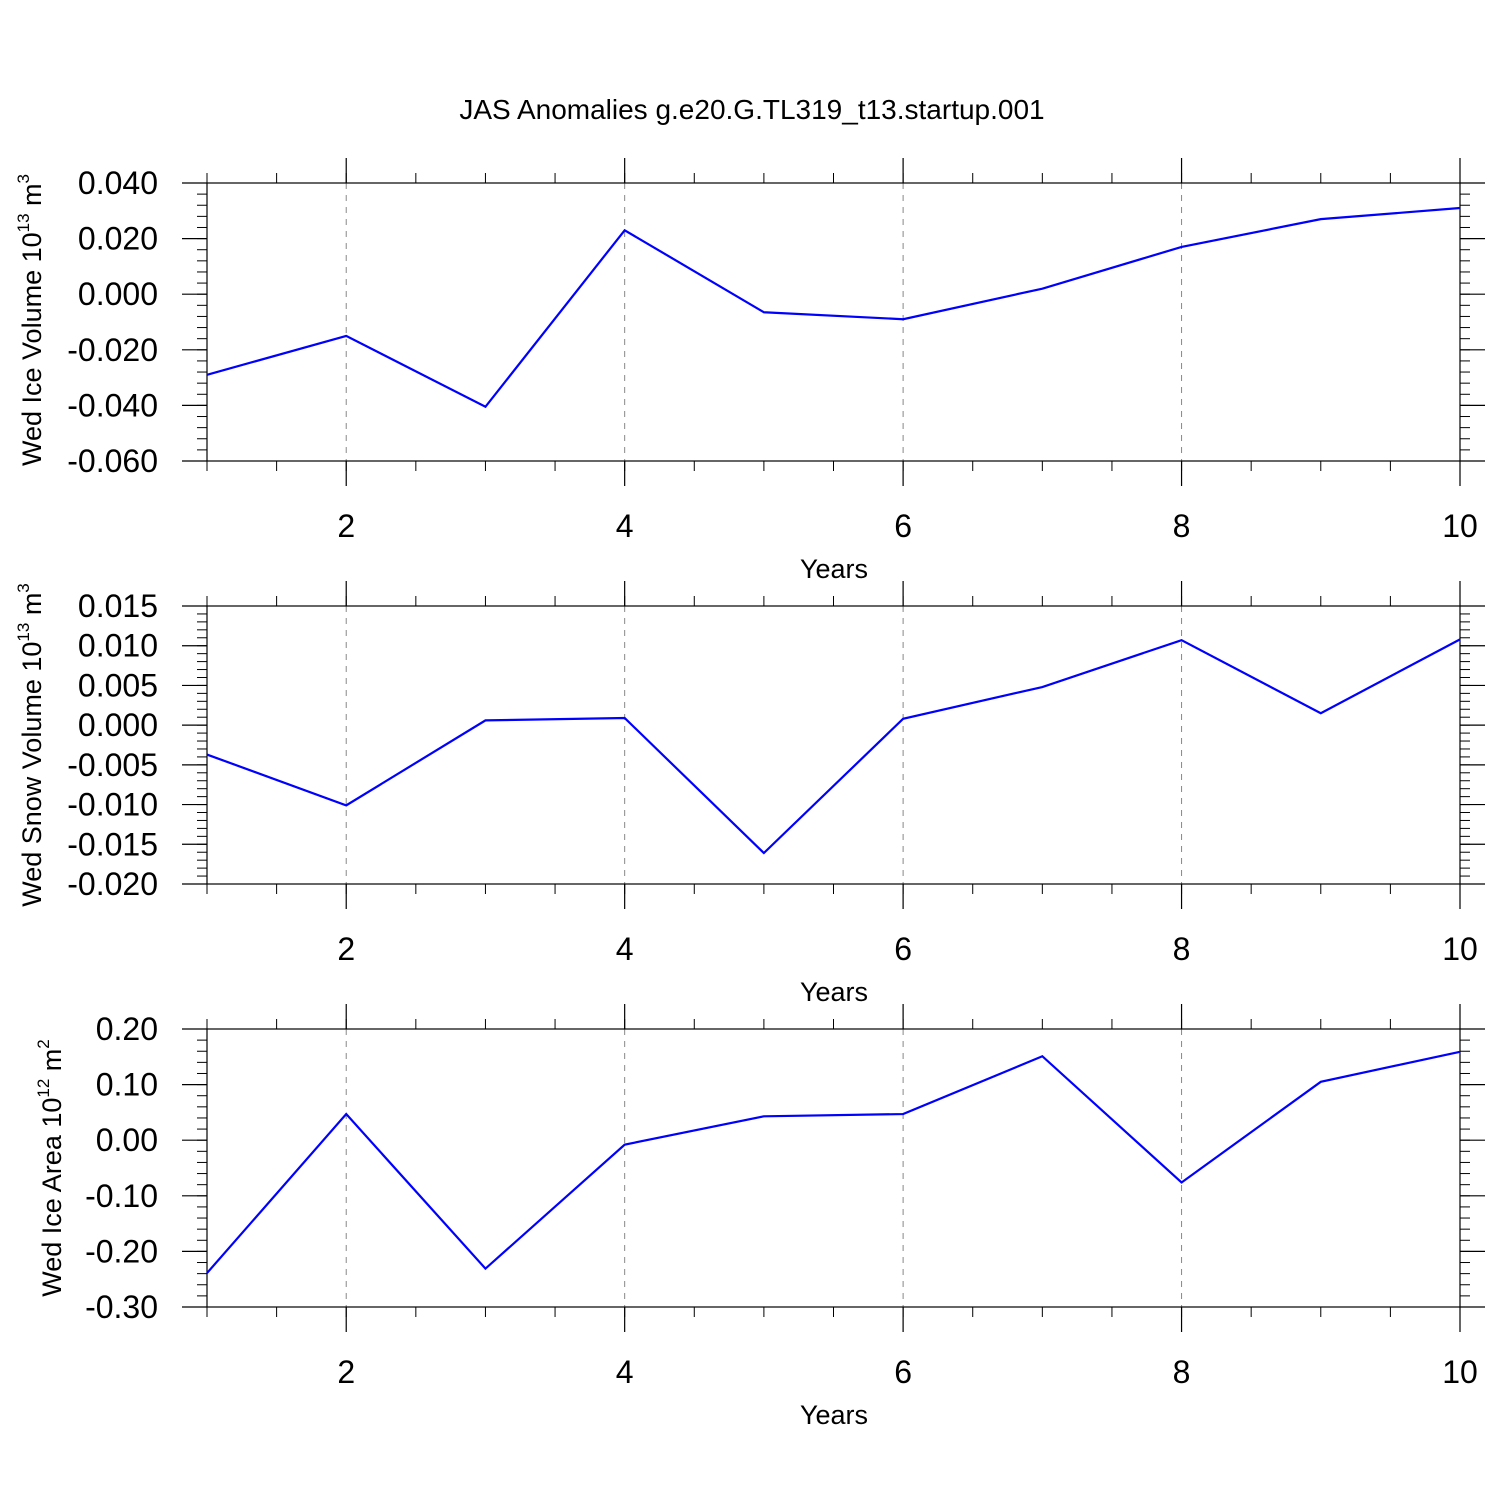 Image resolution: width=1500 pixels, height=1500 pixels. Describe the element at coordinates (118, 239) in the screenshot. I see `y-tick-label: 0.020` at that location.